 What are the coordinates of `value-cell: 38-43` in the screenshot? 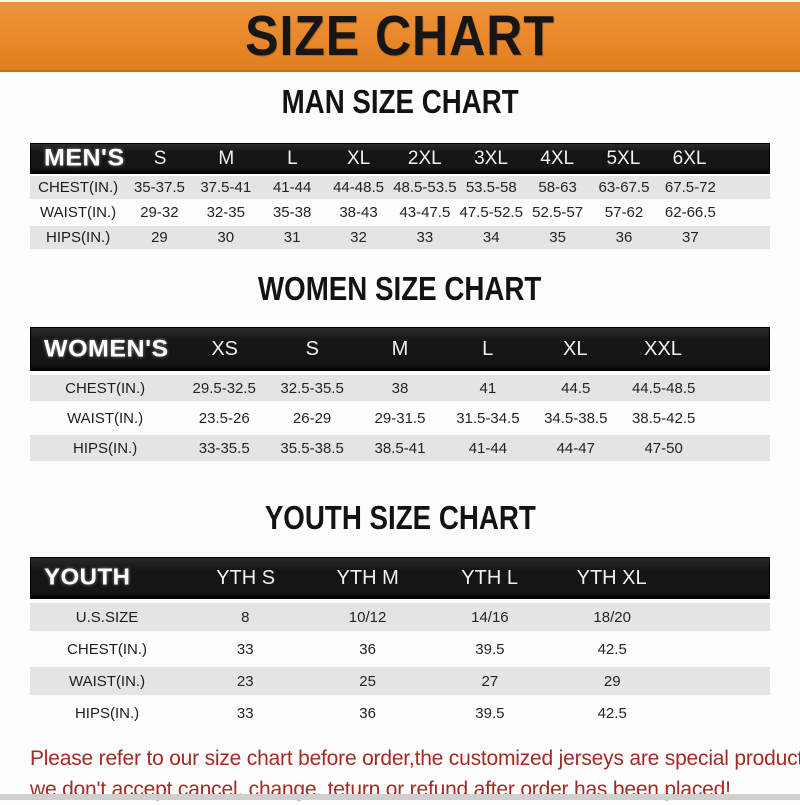 It's located at (358, 212).